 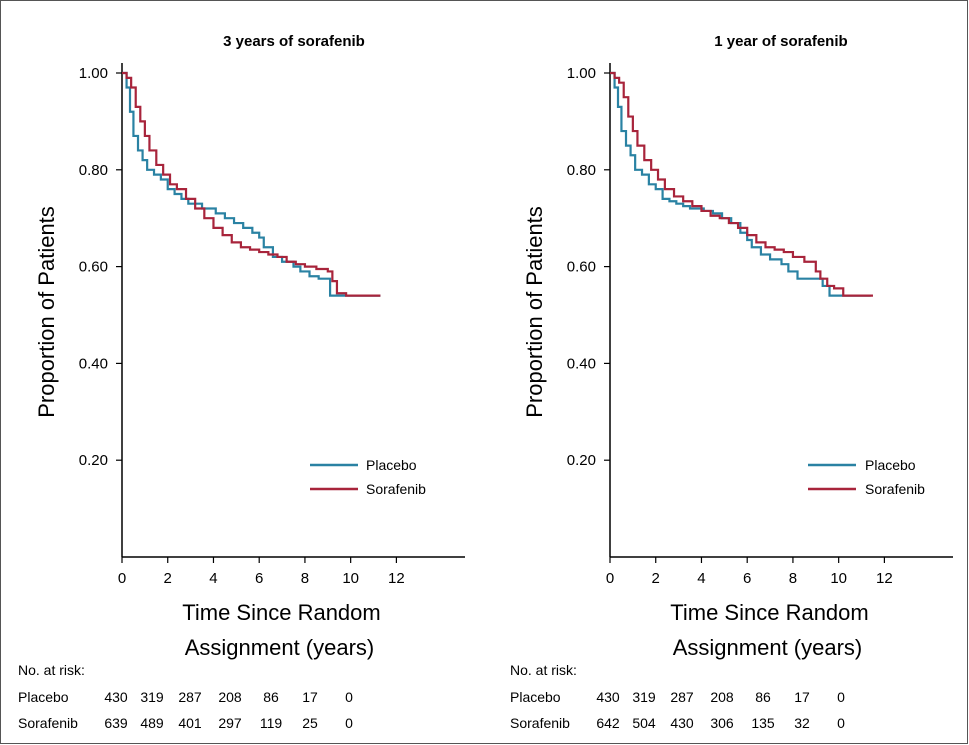 I want to click on chart-title: 1 year of sorafenib, so click(x=780, y=41).